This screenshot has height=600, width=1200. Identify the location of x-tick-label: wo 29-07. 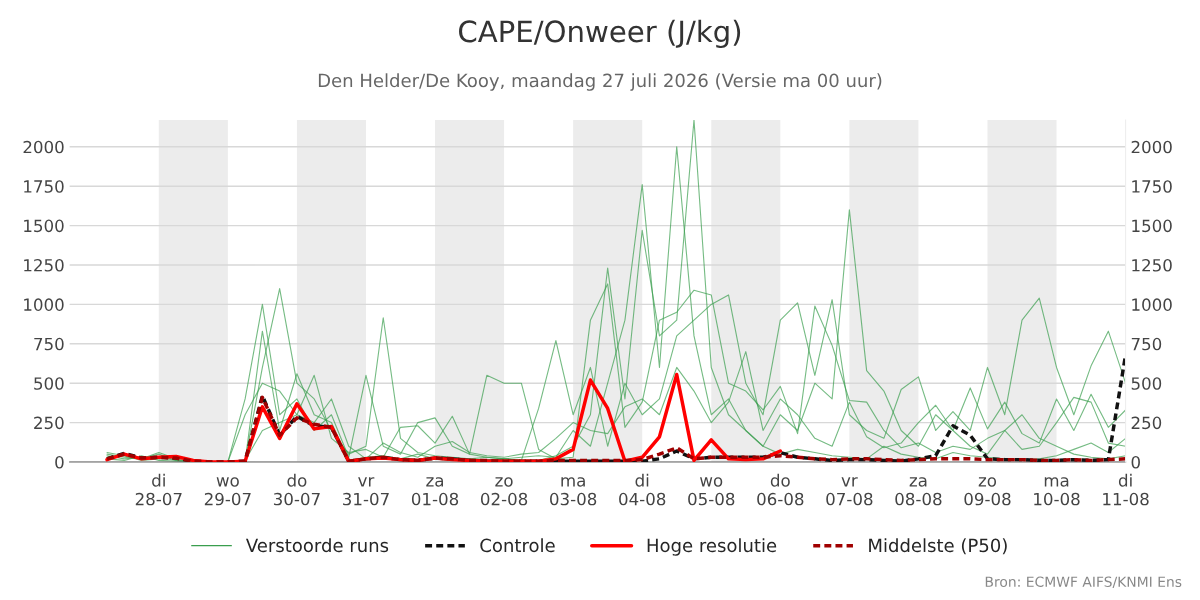
(227, 491).